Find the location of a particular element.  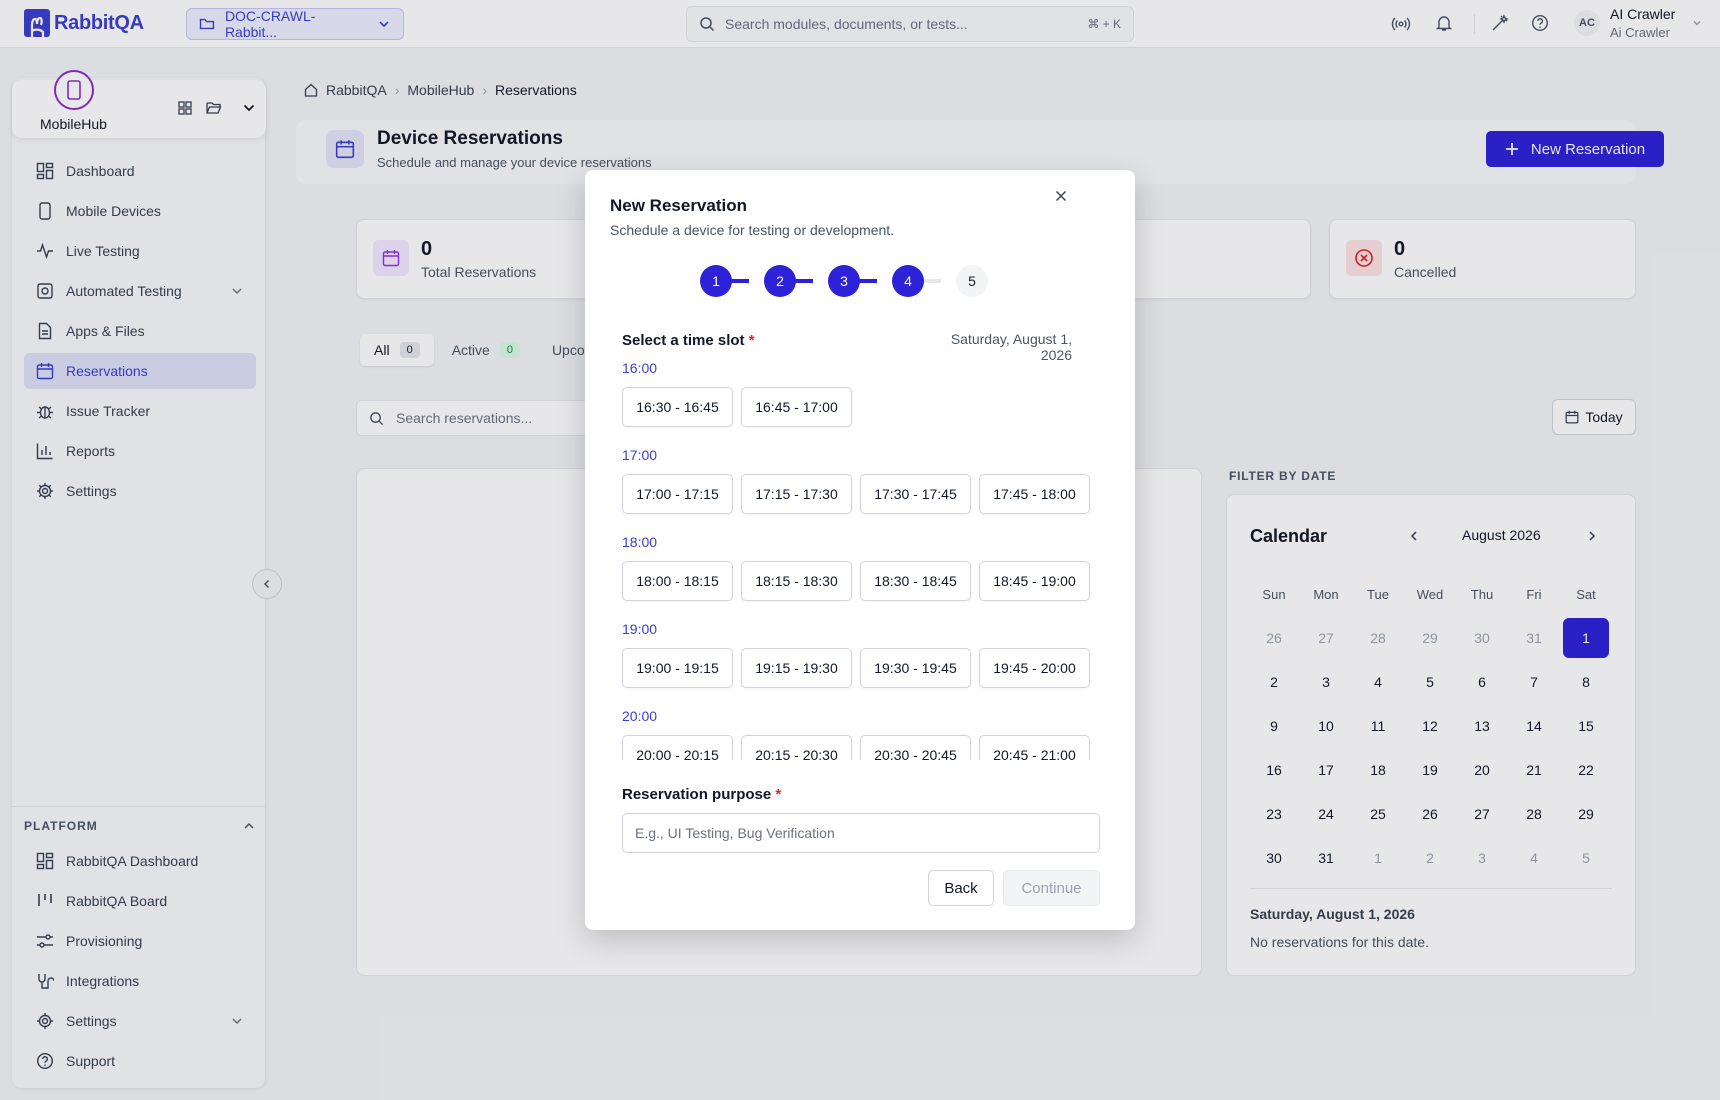

back-button: Back is located at coordinates (961, 888).